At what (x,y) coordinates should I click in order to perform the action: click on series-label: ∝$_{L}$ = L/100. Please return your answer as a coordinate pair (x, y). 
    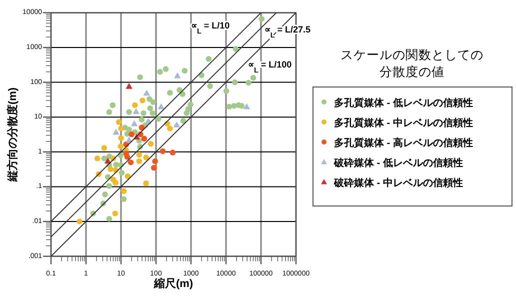
    Looking at the image, I should click on (270, 67).